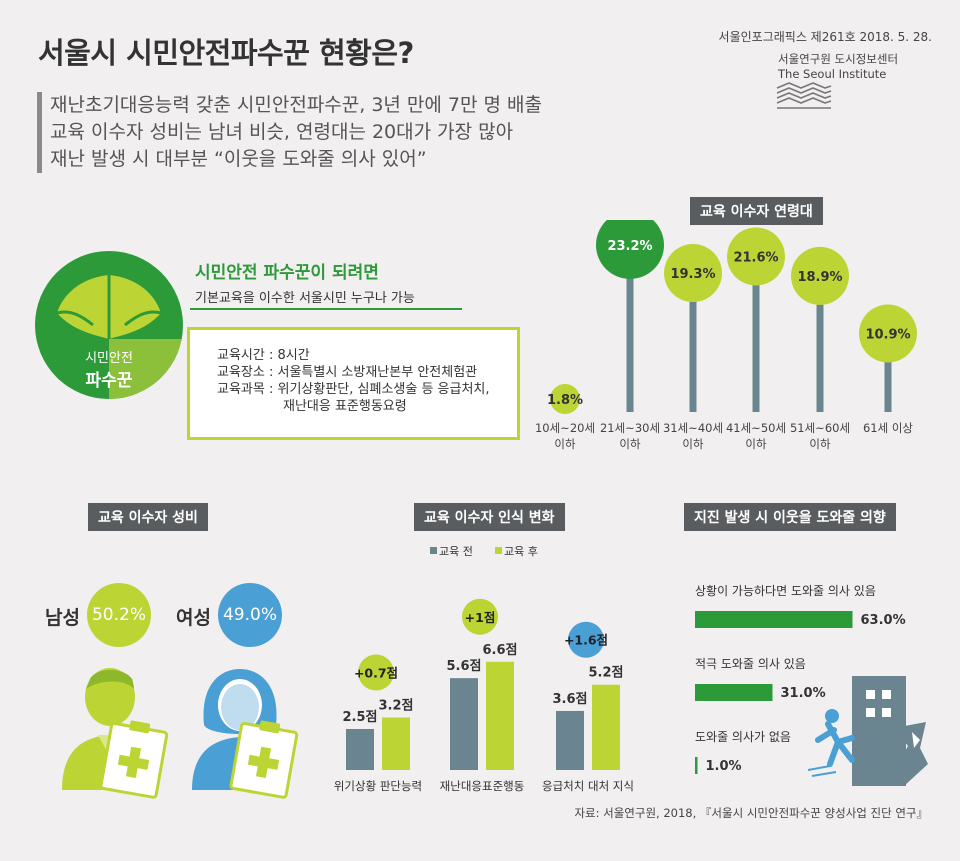 The height and width of the screenshot is (861, 960). Describe the element at coordinates (832, 74) in the screenshot. I see `org-english: The Seoul Institute` at that location.